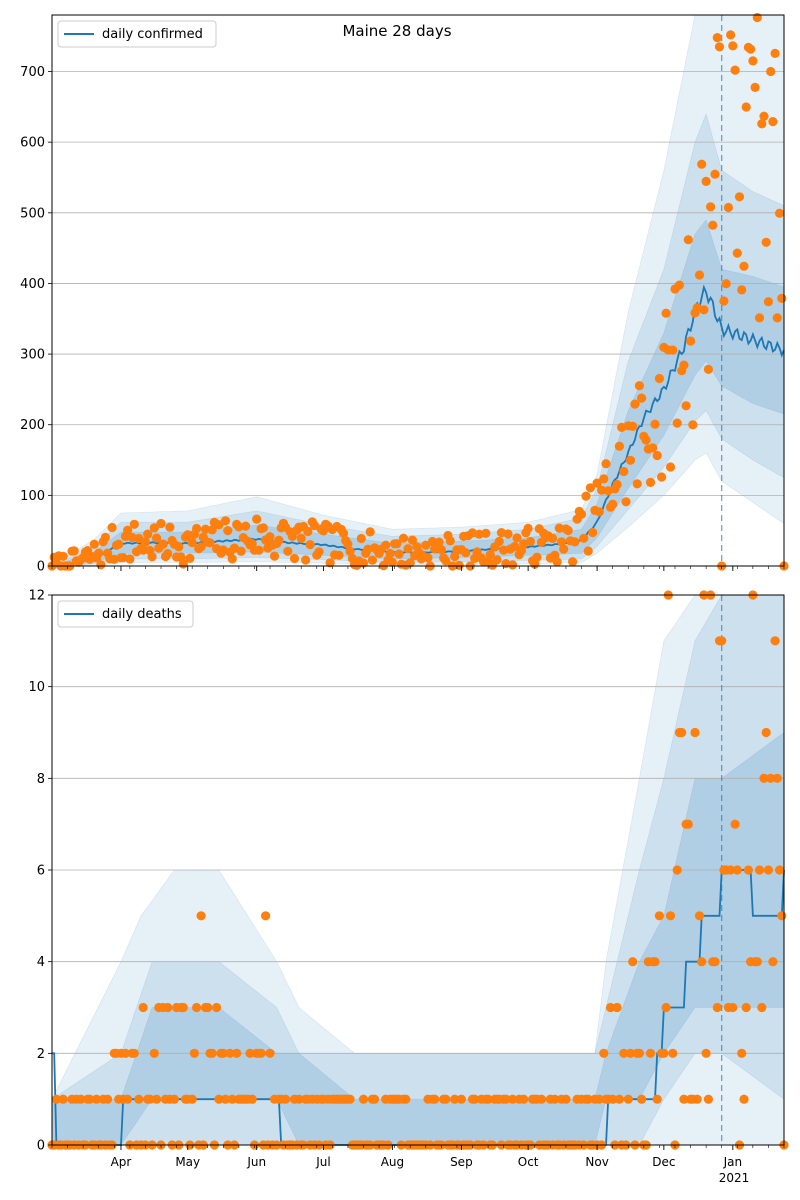 The image size is (800, 1200). I want to click on x-month-label: Jul, so click(322, 1162).